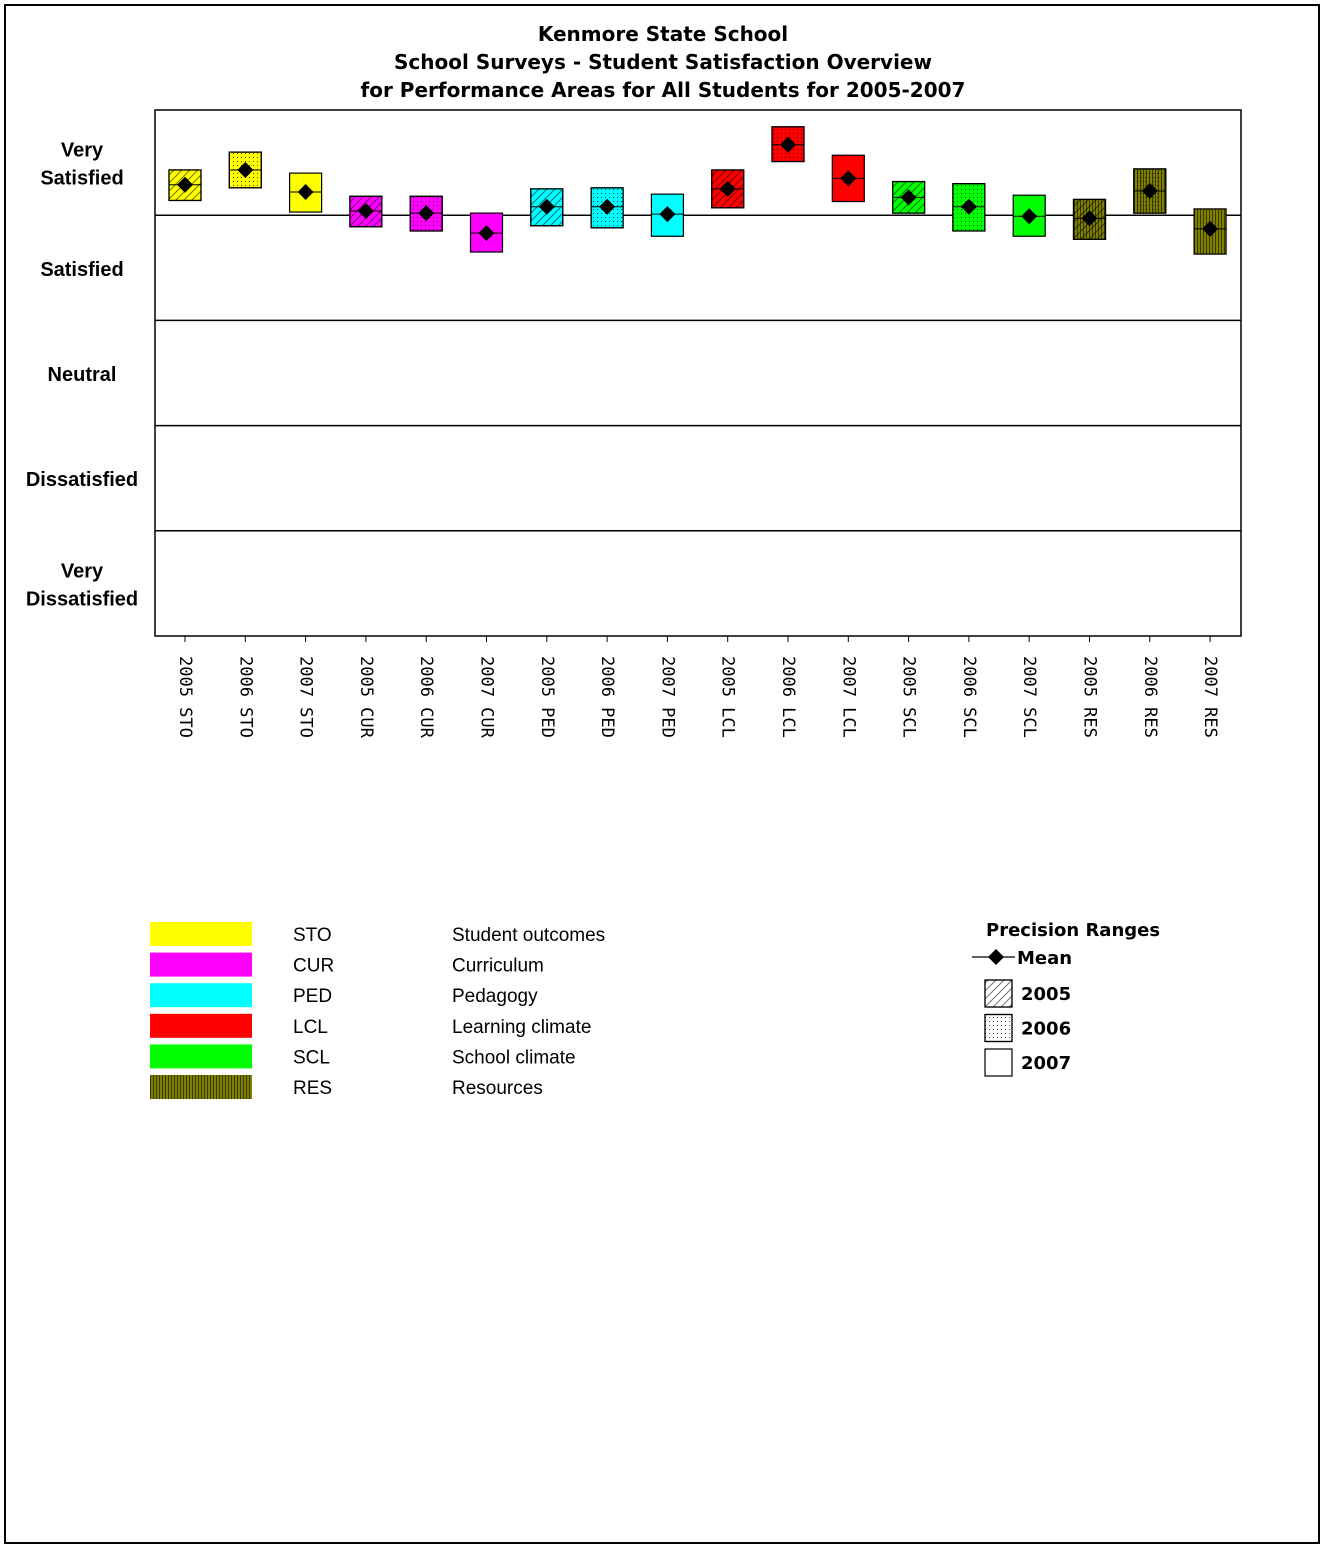 This screenshot has width=1326, height=1544. Describe the element at coordinates (909, 697) in the screenshot. I see `x-tick-label: 2005 SCL` at that location.